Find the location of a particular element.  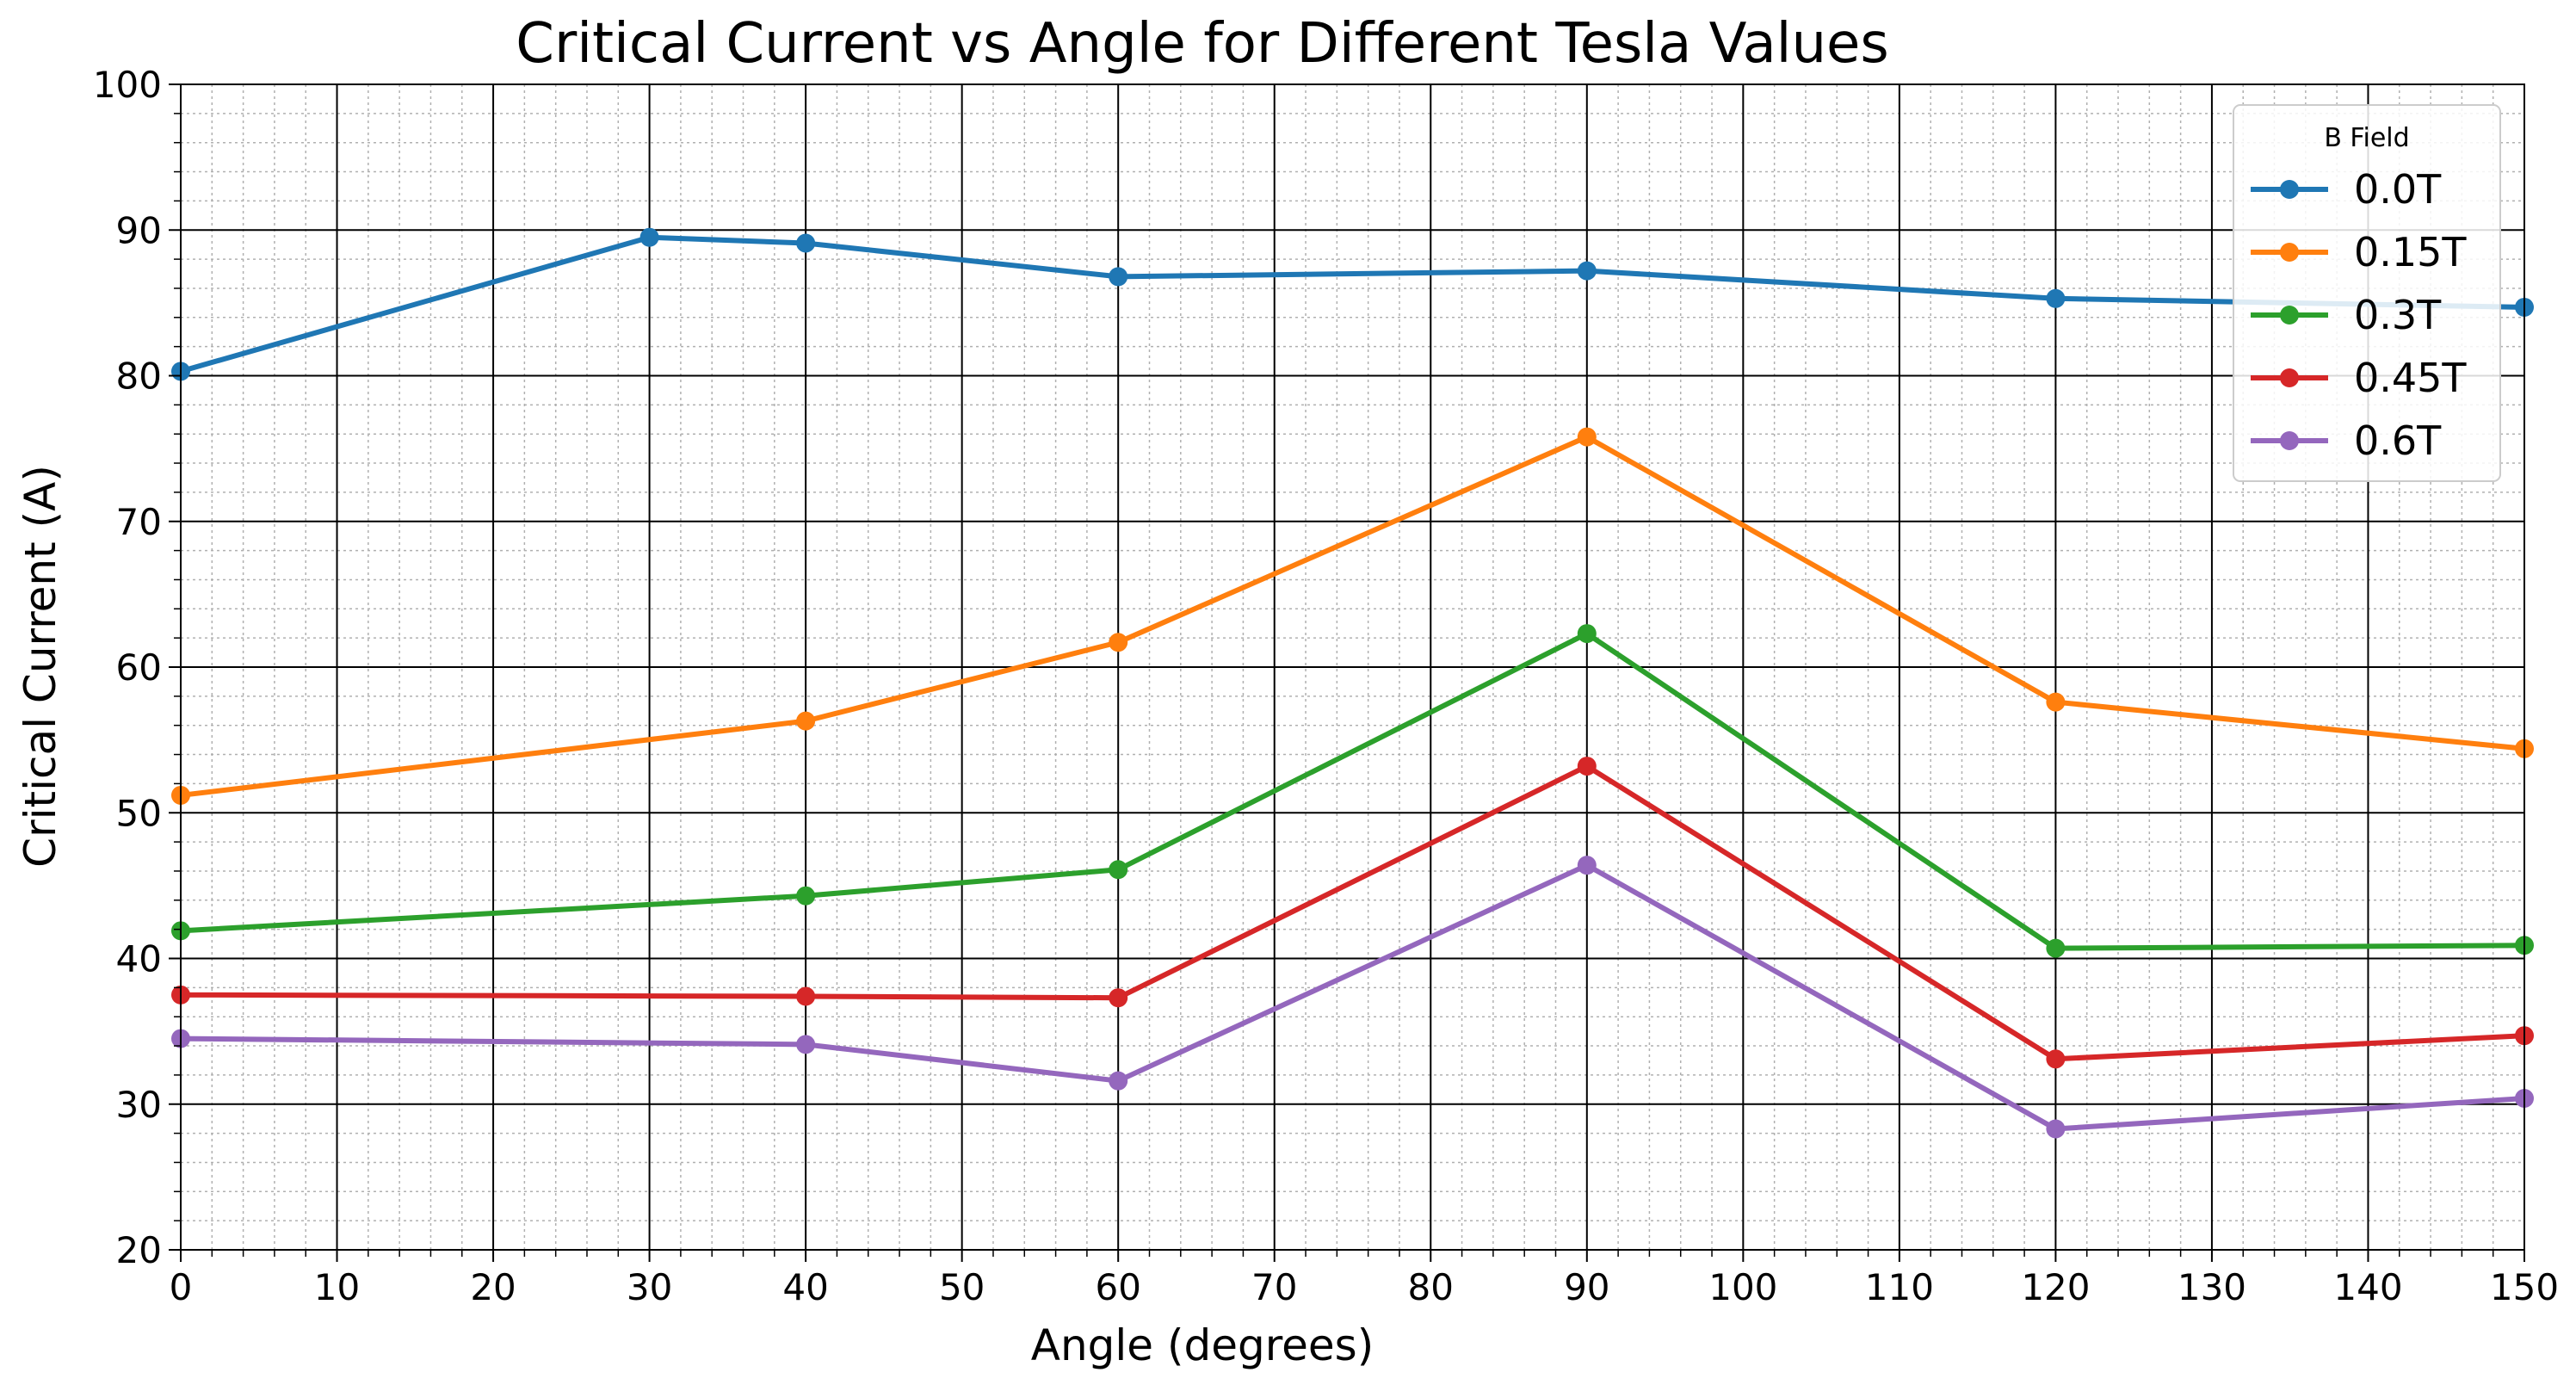

x-tick-label: 30 is located at coordinates (649, 1287).